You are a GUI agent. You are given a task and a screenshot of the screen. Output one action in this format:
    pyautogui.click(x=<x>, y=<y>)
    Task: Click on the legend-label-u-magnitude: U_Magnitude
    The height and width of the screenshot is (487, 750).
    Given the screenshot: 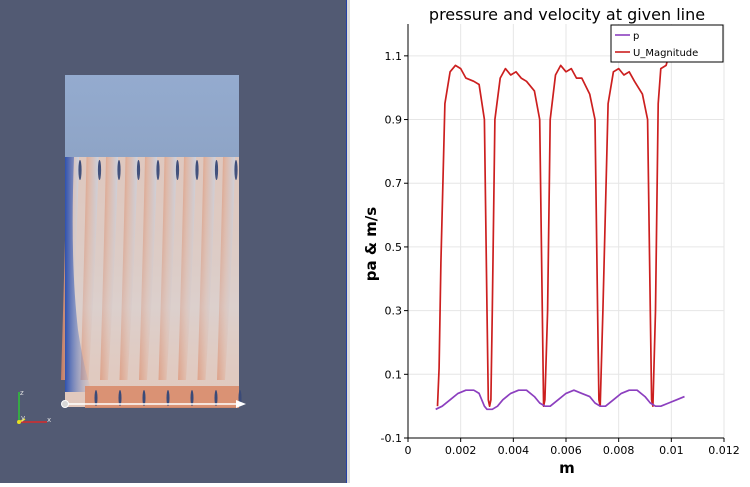 What is the action you would take?
    pyautogui.click(x=665, y=53)
    